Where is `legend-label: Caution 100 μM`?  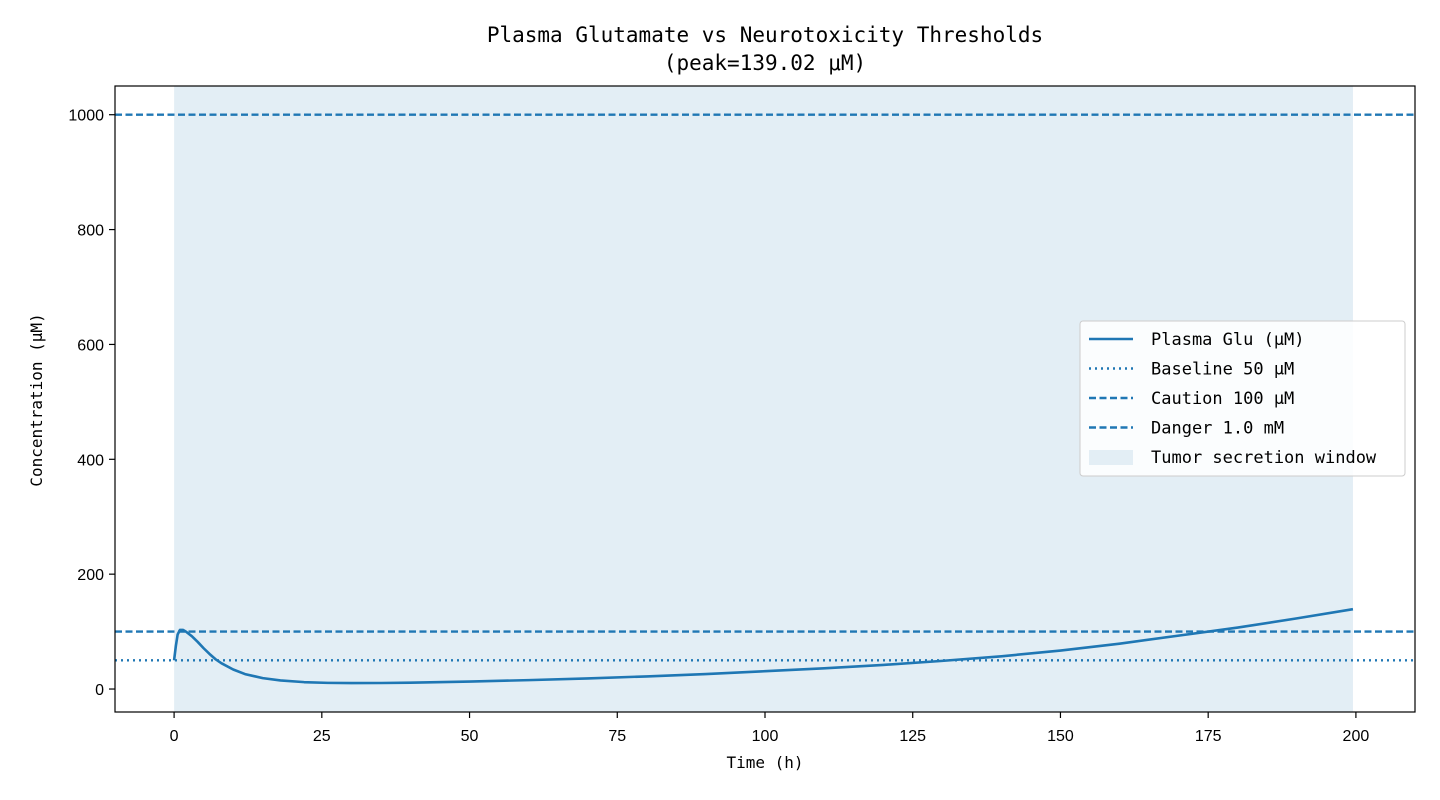
legend-label: Caution 100 μM is located at coordinates (1222, 399).